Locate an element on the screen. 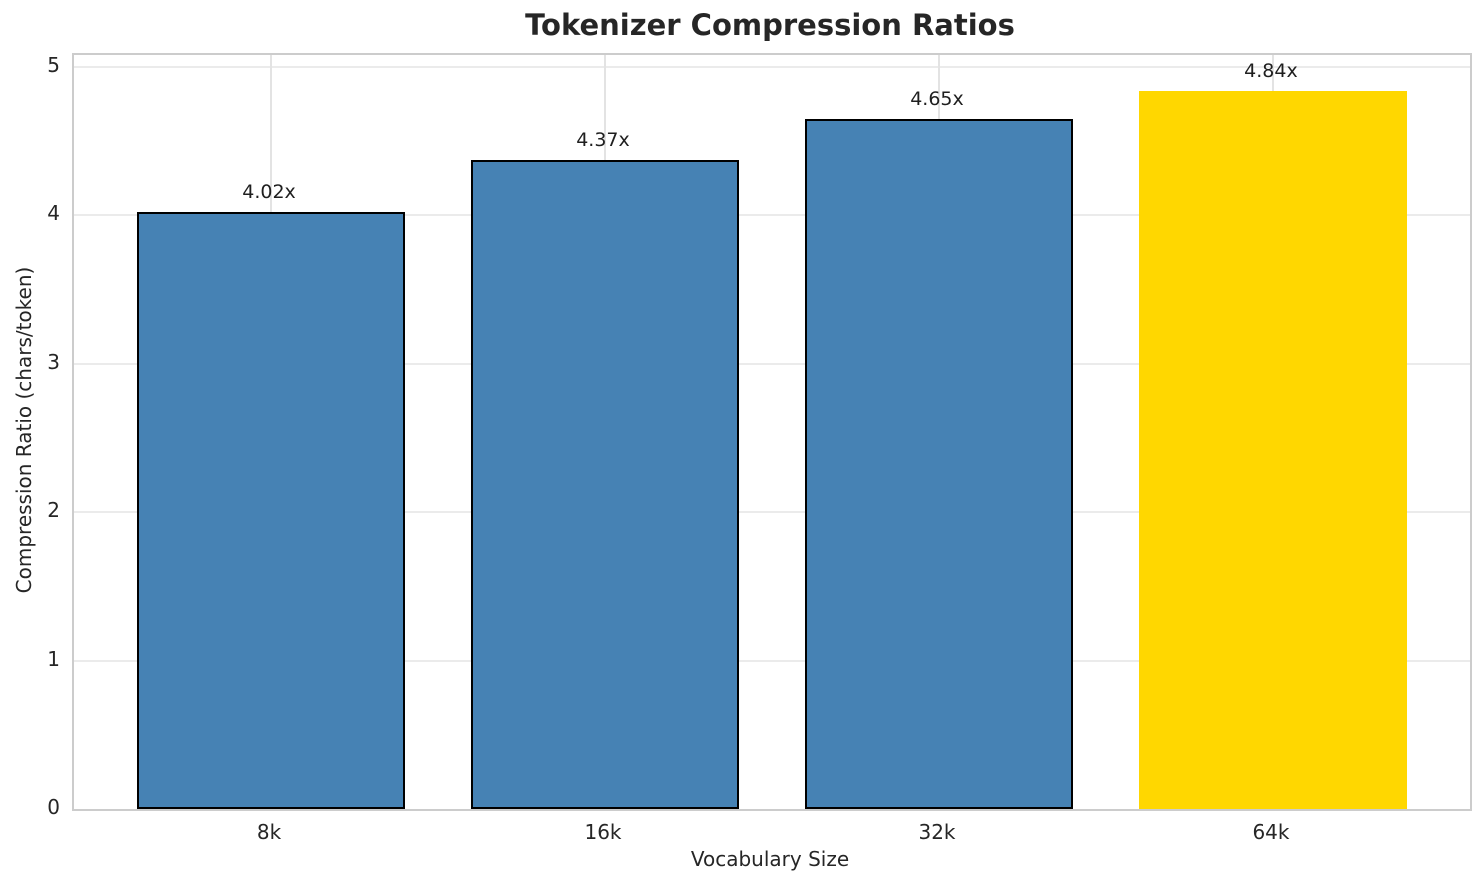  x-axis-label: Vocabulary Size is located at coordinates (770, 859).